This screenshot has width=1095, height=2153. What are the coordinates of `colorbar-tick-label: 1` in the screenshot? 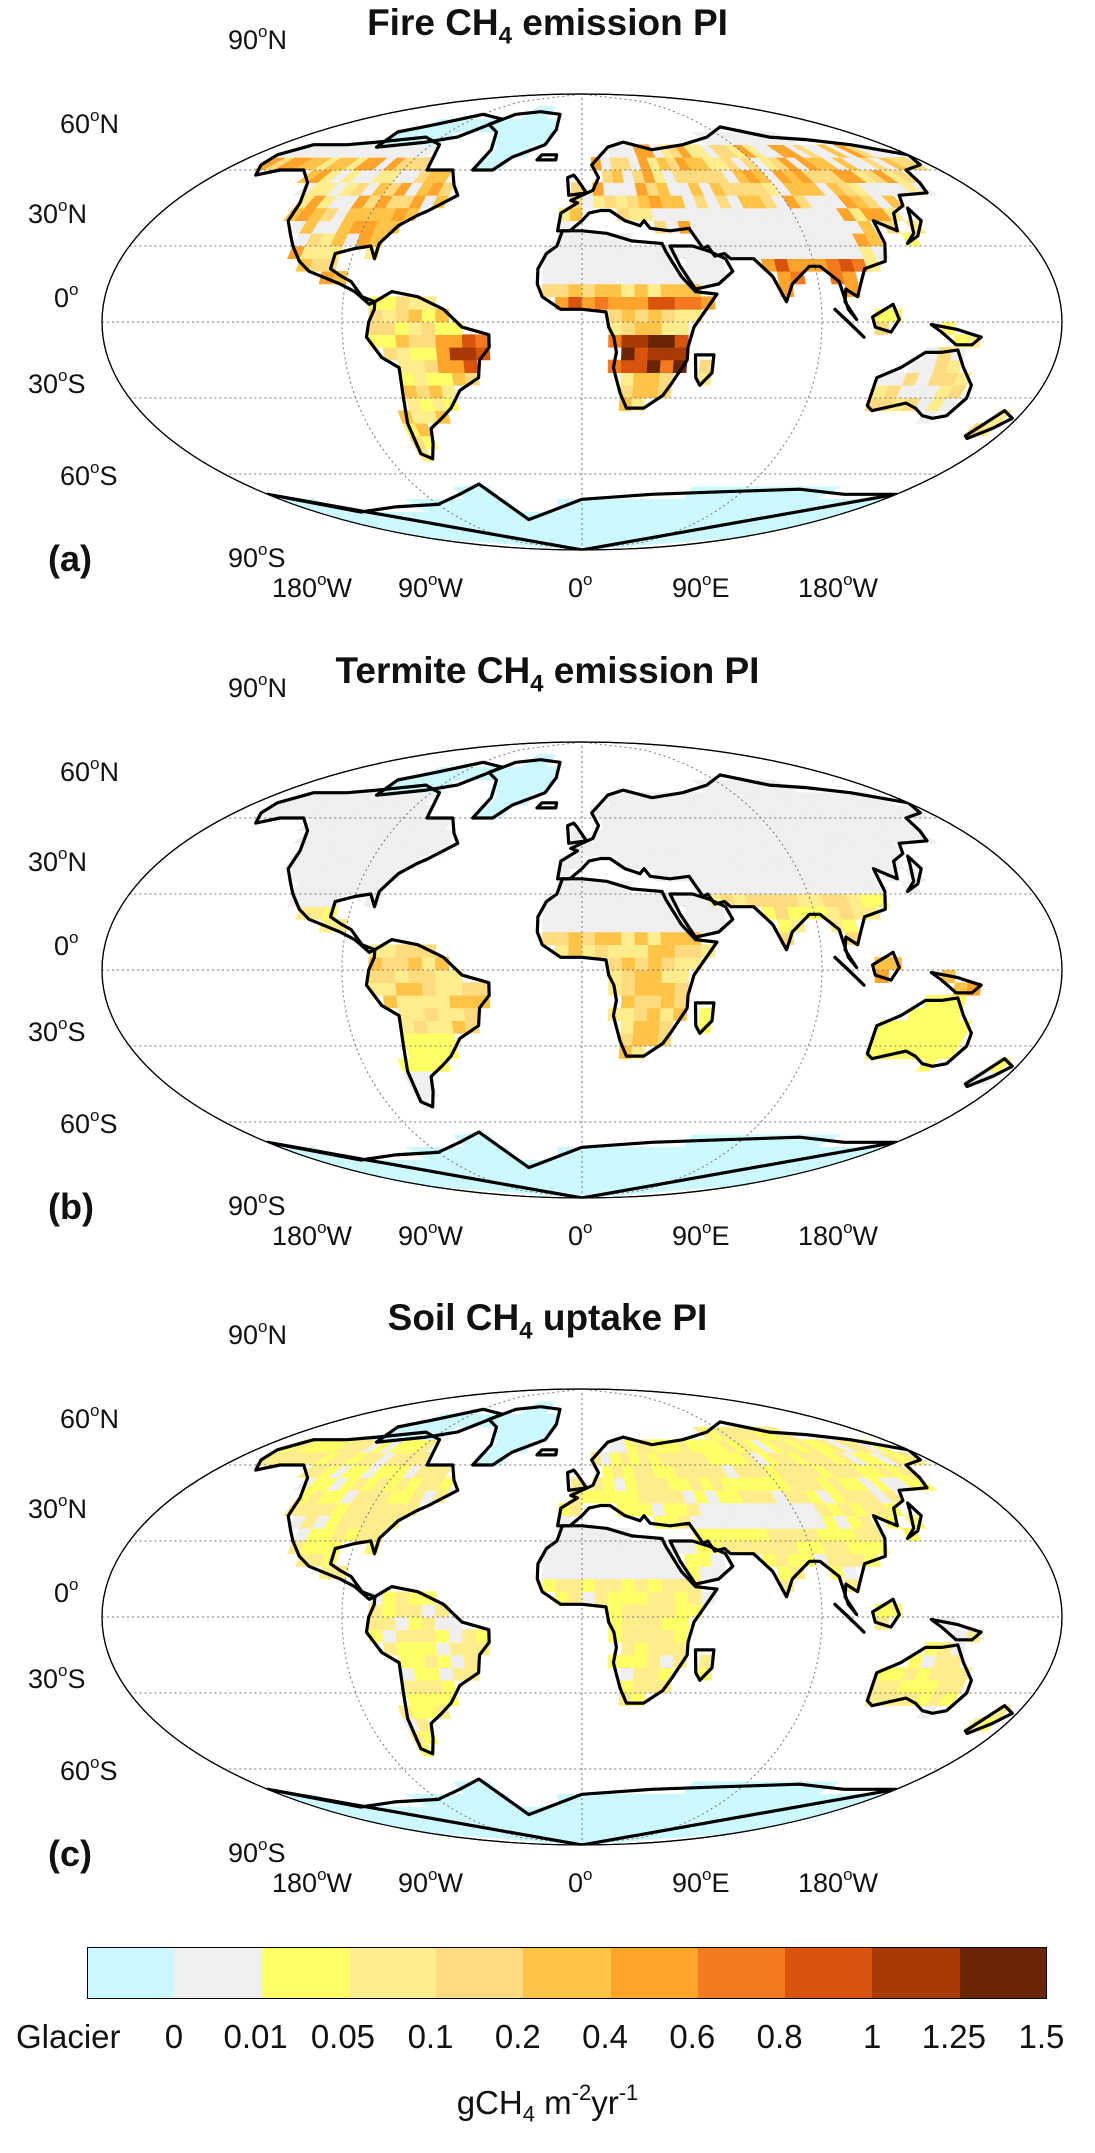 It's located at (872, 2036).